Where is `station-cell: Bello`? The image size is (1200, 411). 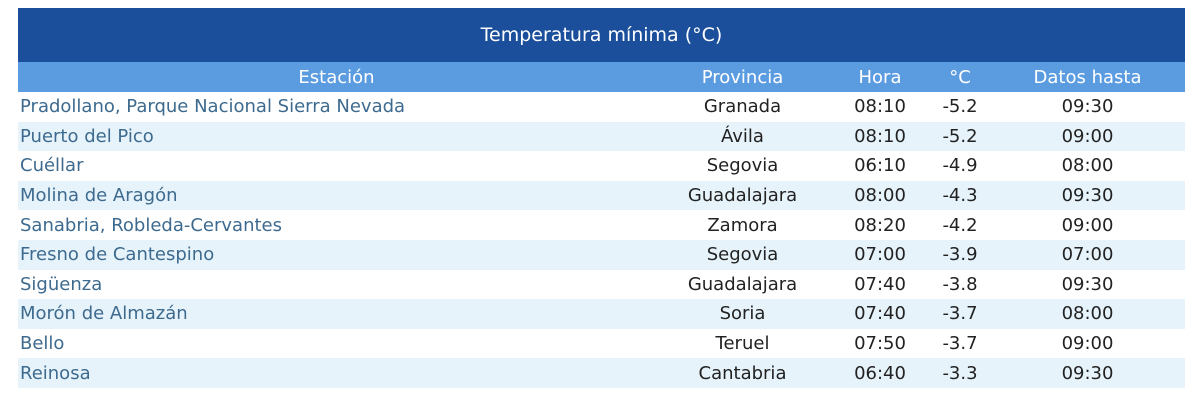
station-cell: Bello is located at coordinates (42, 344).